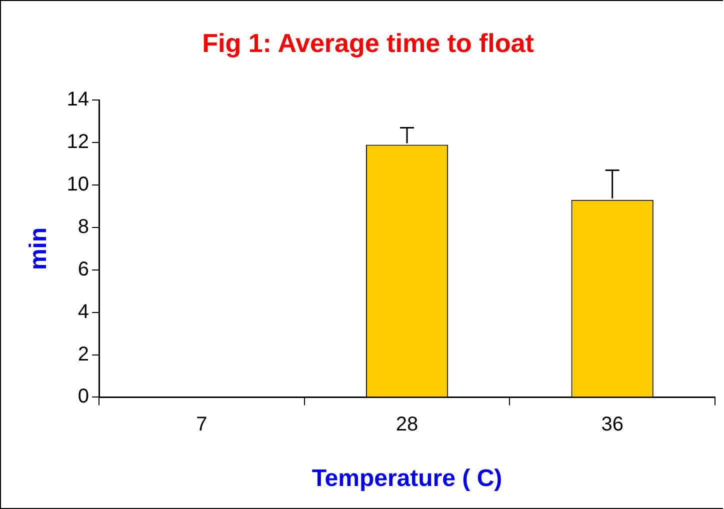  What do you see at coordinates (84, 311) in the screenshot?
I see `y-tick-label: 4` at bounding box center [84, 311].